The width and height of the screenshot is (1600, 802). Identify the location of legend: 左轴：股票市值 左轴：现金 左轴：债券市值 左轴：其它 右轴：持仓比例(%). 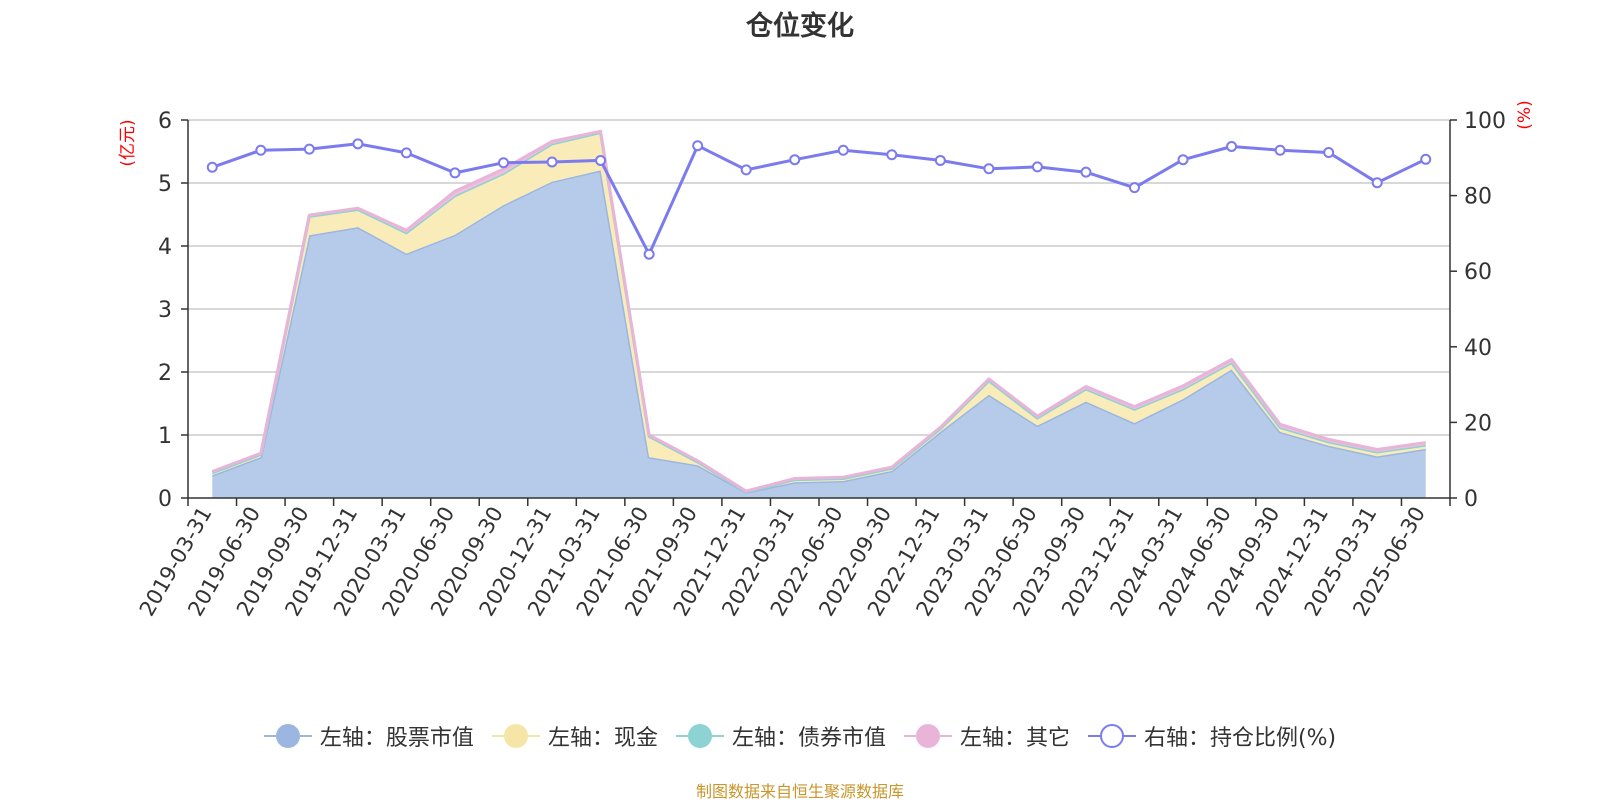
(800, 736).